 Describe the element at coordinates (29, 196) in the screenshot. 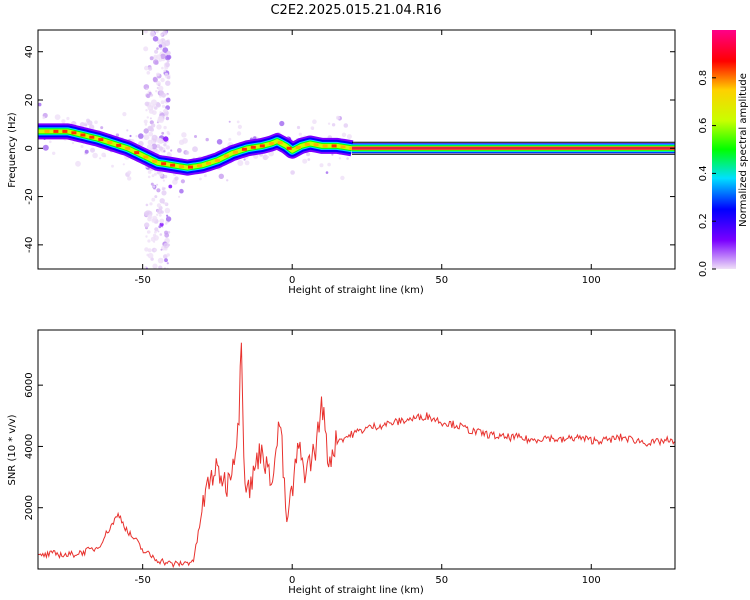

I see `spectrogram-y-tick-label: -20` at that location.